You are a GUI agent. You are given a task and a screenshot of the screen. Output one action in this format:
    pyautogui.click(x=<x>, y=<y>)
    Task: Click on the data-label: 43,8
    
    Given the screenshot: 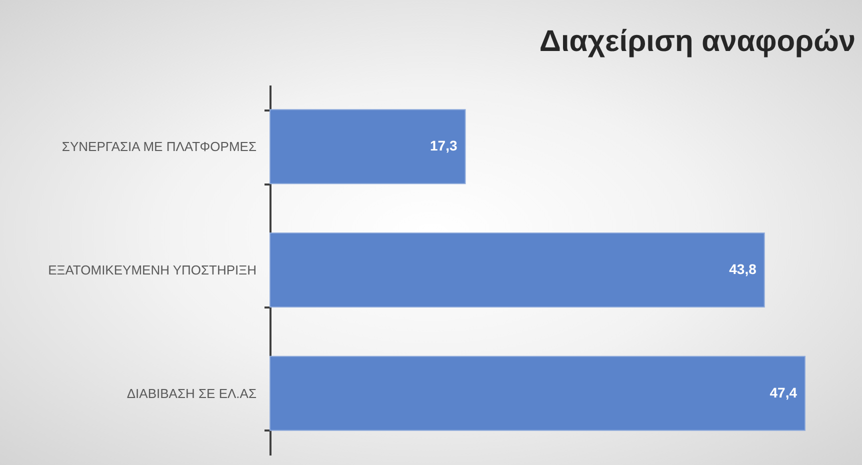 What is the action you would take?
    pyautogui.click(x=743, y=269)
    